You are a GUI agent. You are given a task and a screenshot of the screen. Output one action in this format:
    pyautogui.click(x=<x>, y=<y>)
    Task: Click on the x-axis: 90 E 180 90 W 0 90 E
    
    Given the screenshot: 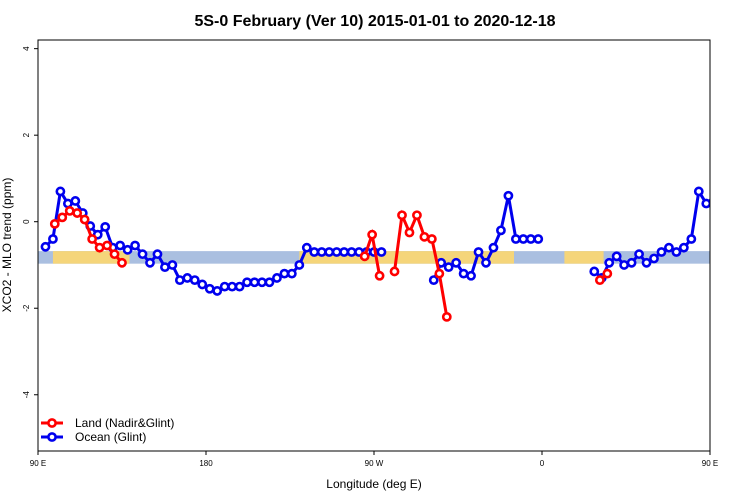 What is the action you would take?
    pyautogui.click(x=374, y=459)
    